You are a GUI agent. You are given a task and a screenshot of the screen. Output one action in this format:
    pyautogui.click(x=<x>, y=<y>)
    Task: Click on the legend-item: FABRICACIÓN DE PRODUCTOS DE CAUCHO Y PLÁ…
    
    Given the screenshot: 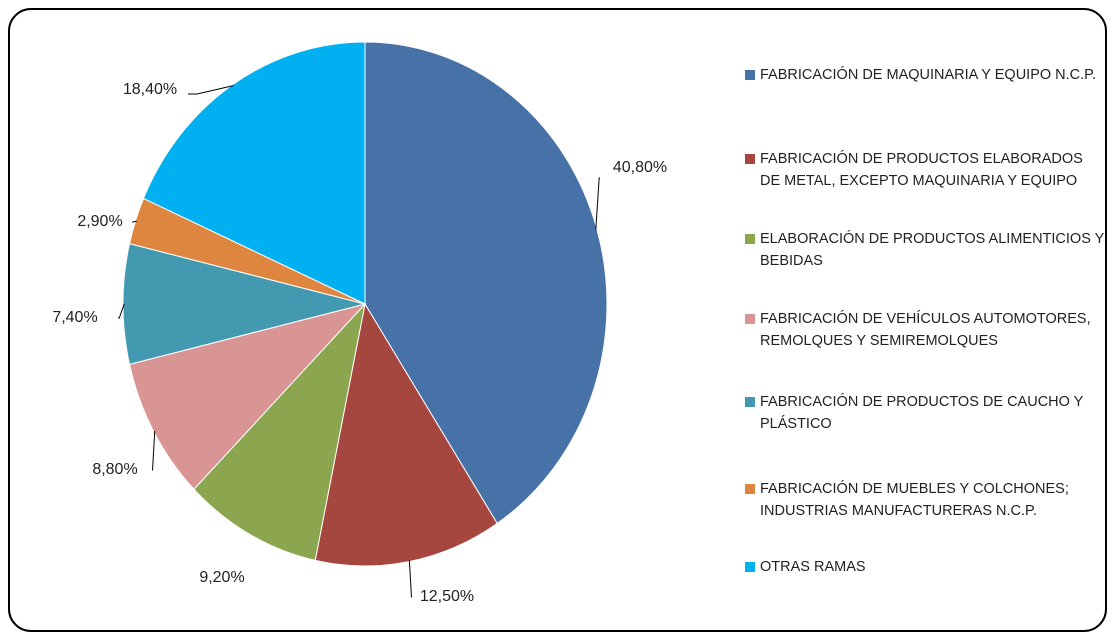 What is the action you would take?
    pyautogui.click(x=925, y=413)
    